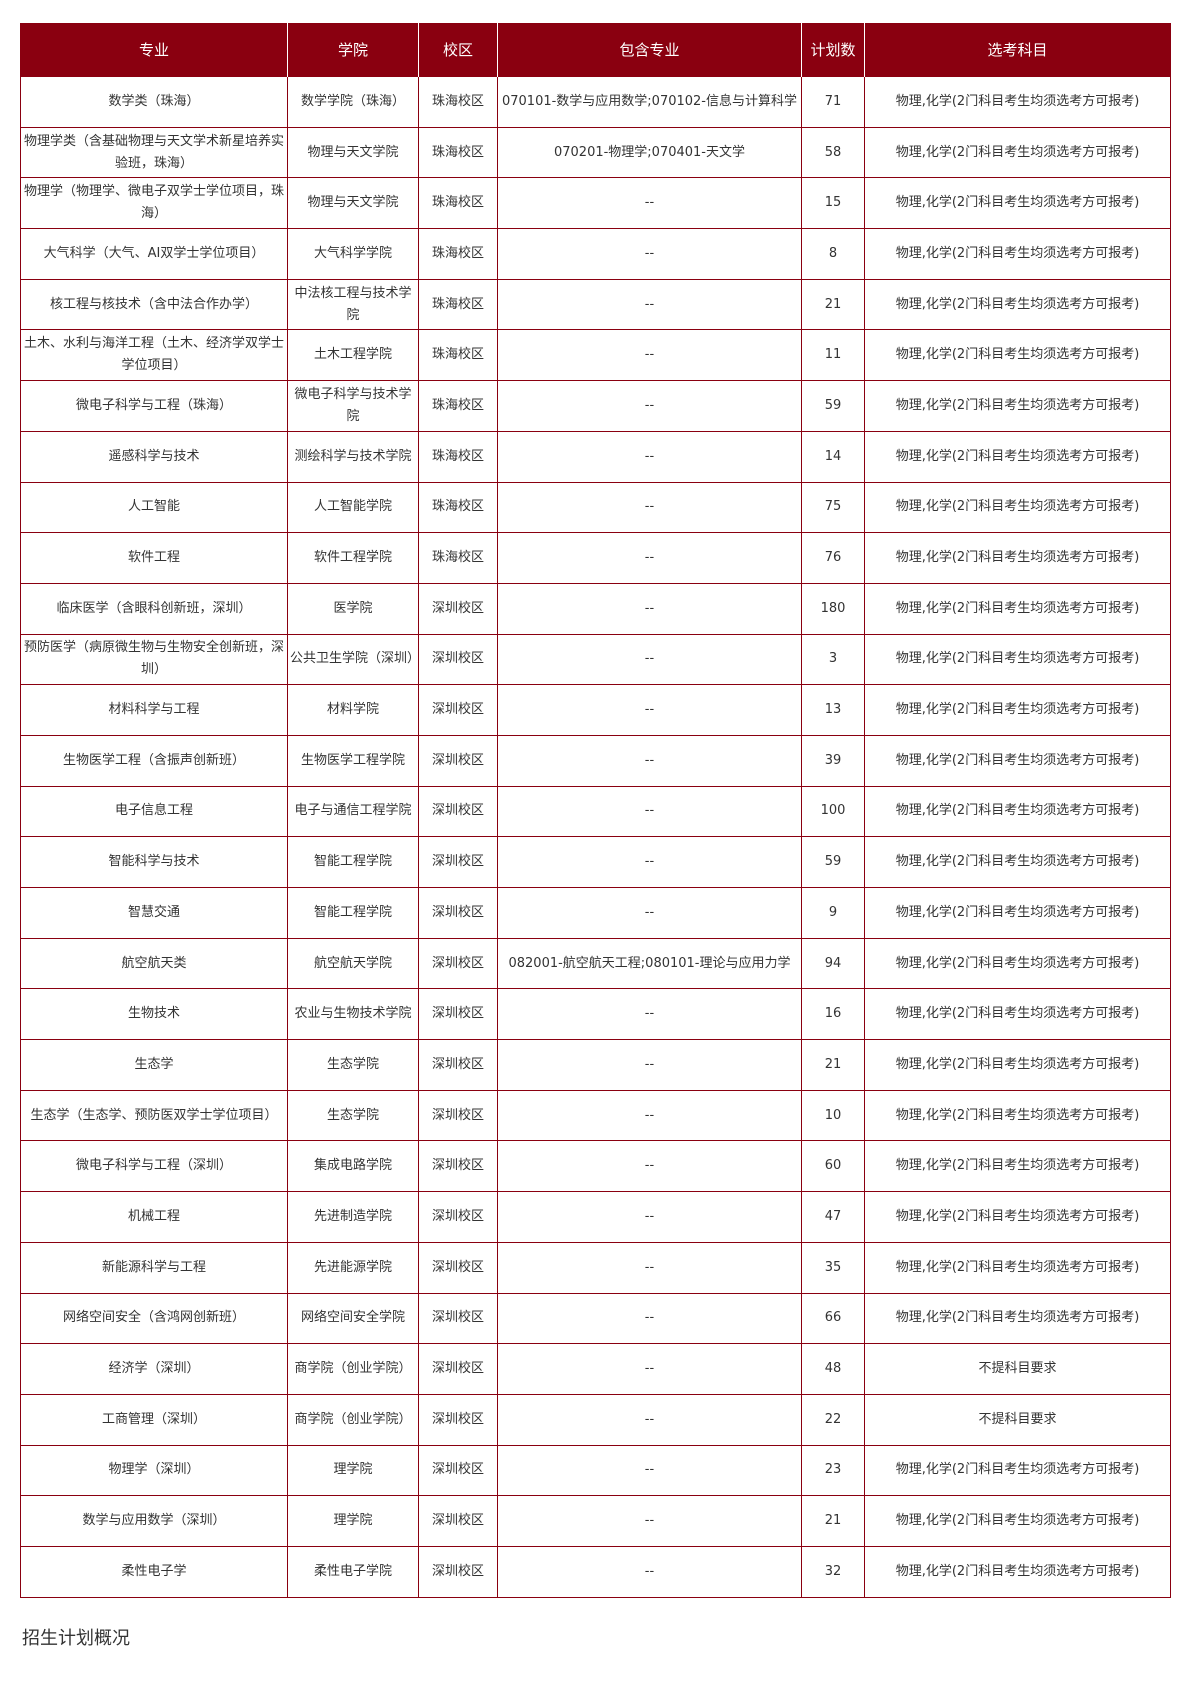 This screenshot has width=1190, height=1683. I want to click on cell-major: 航空航天类, so click(154, 963).